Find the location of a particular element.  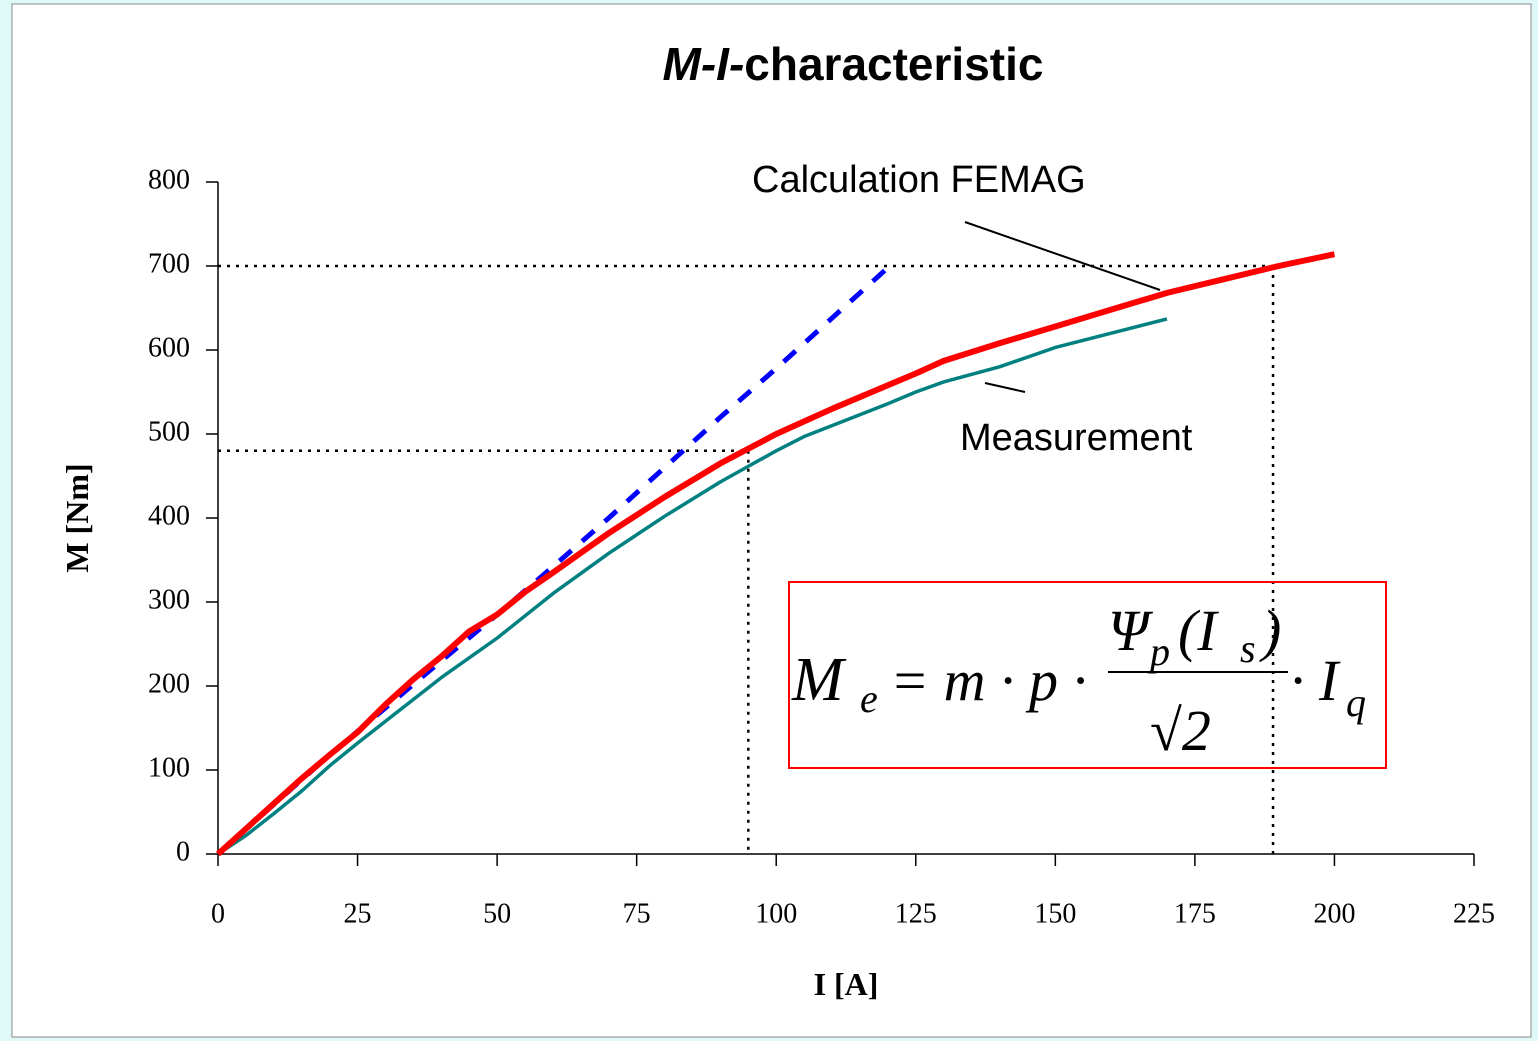

y-tick-label: 600 is located at coordinates (169, 347).